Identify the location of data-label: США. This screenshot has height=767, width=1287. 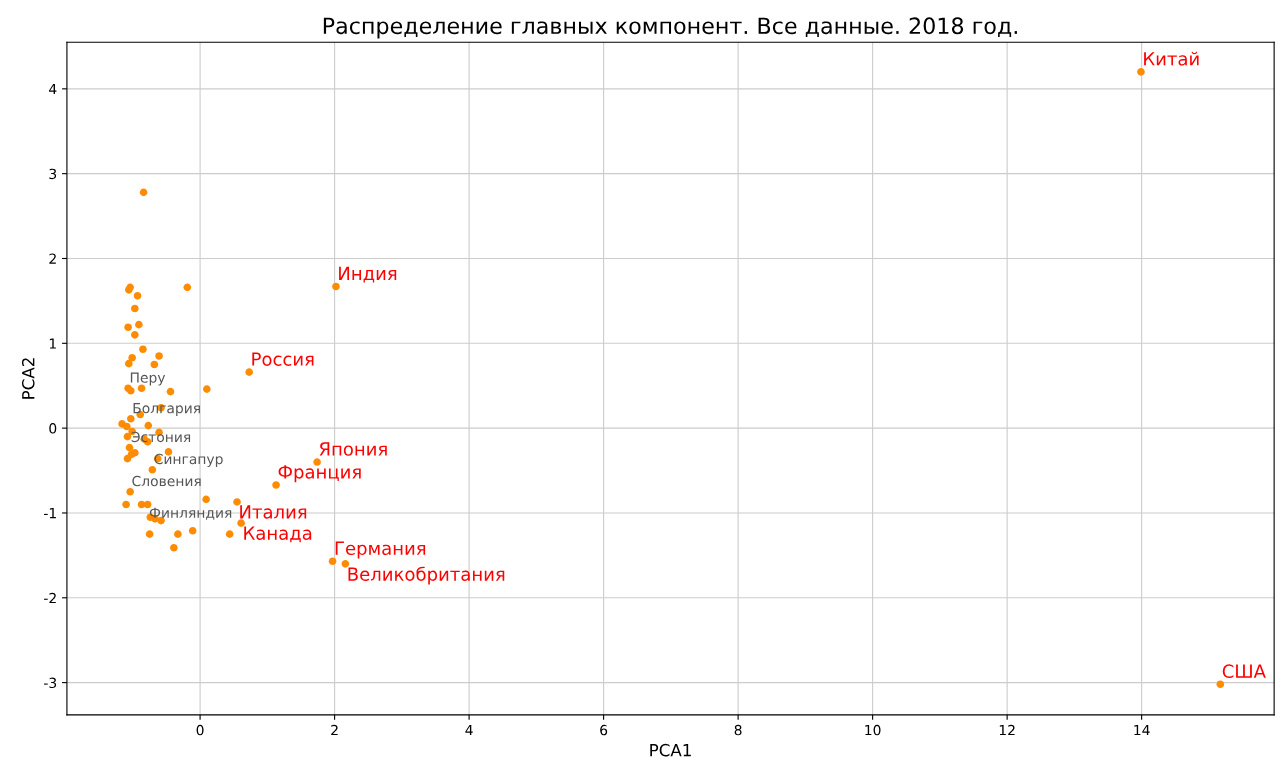
(1244, 671).